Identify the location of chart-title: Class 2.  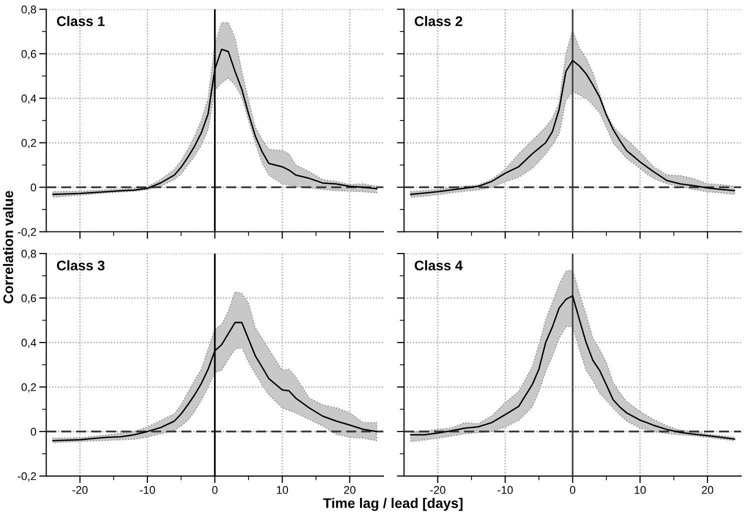
(438, 21).